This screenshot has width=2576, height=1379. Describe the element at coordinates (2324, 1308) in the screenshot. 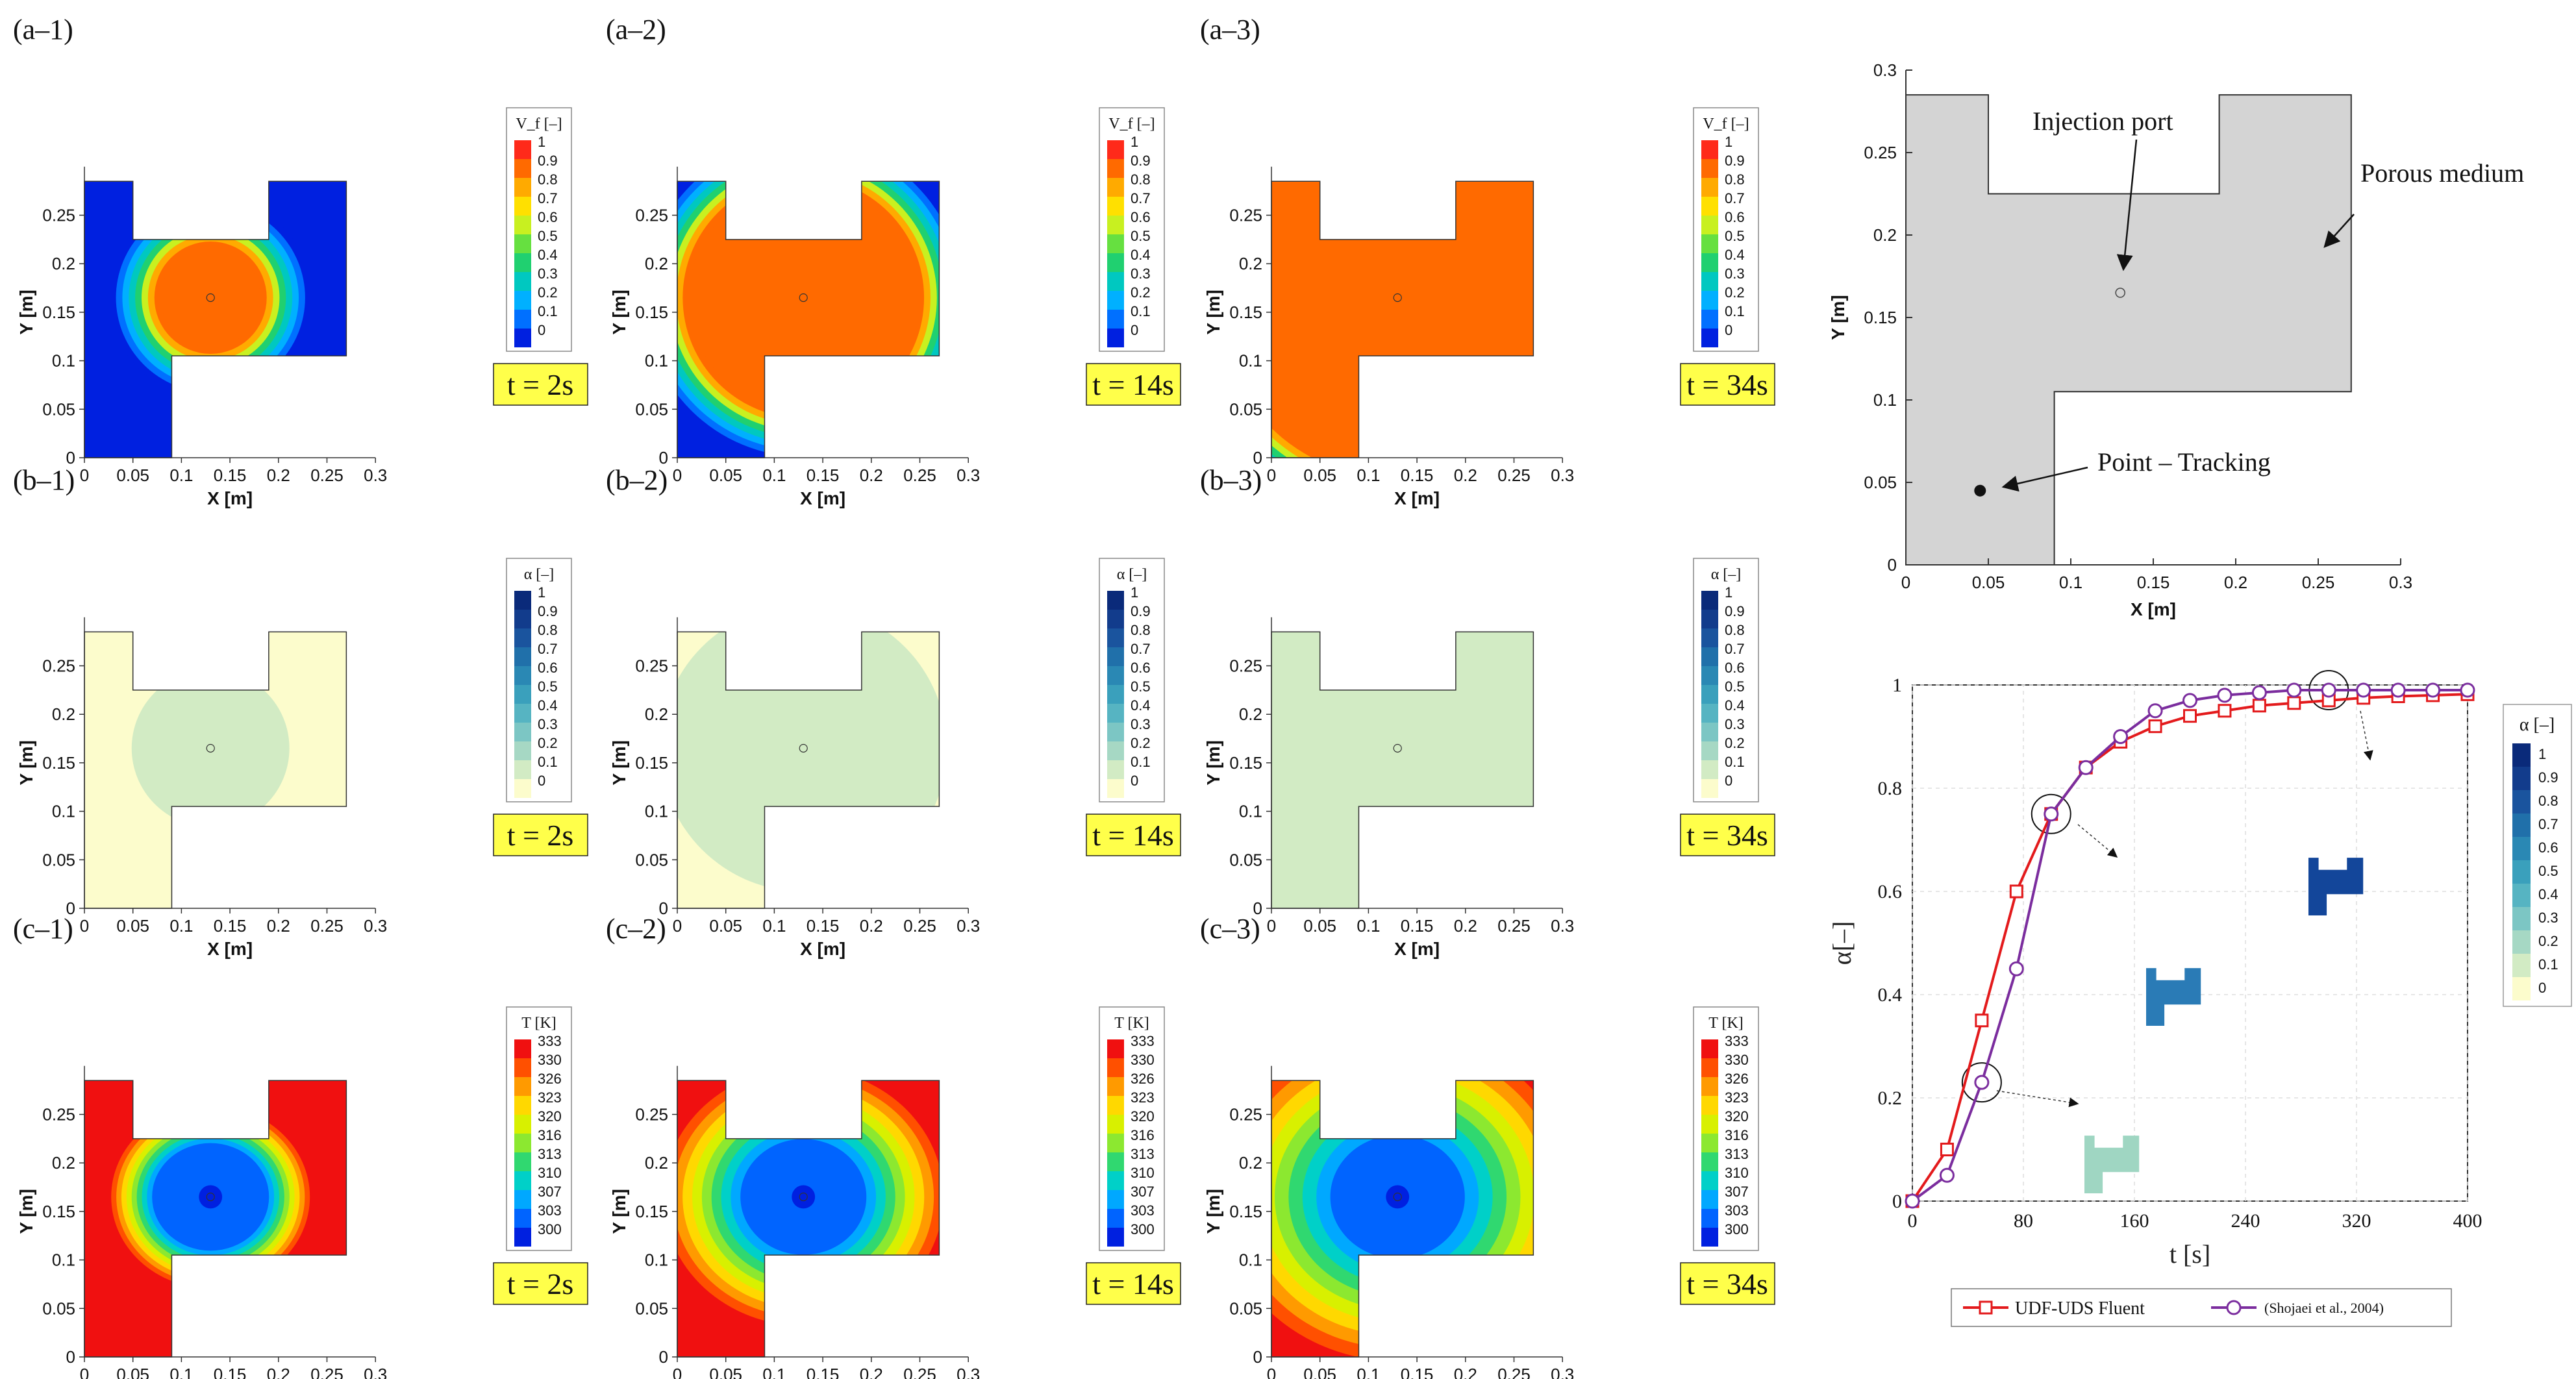

I see `legend-label-2: (Shojaei et al., 2004)` at that location.